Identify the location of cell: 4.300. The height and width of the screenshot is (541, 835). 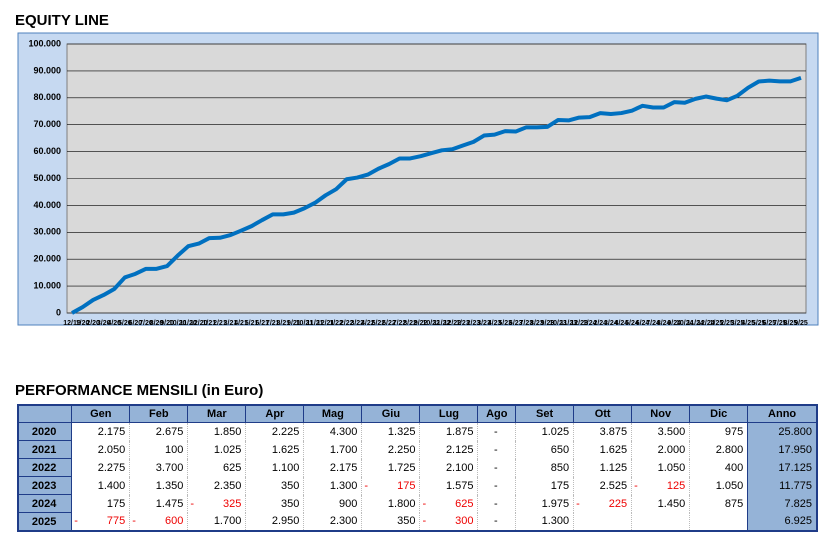
(332, 431).